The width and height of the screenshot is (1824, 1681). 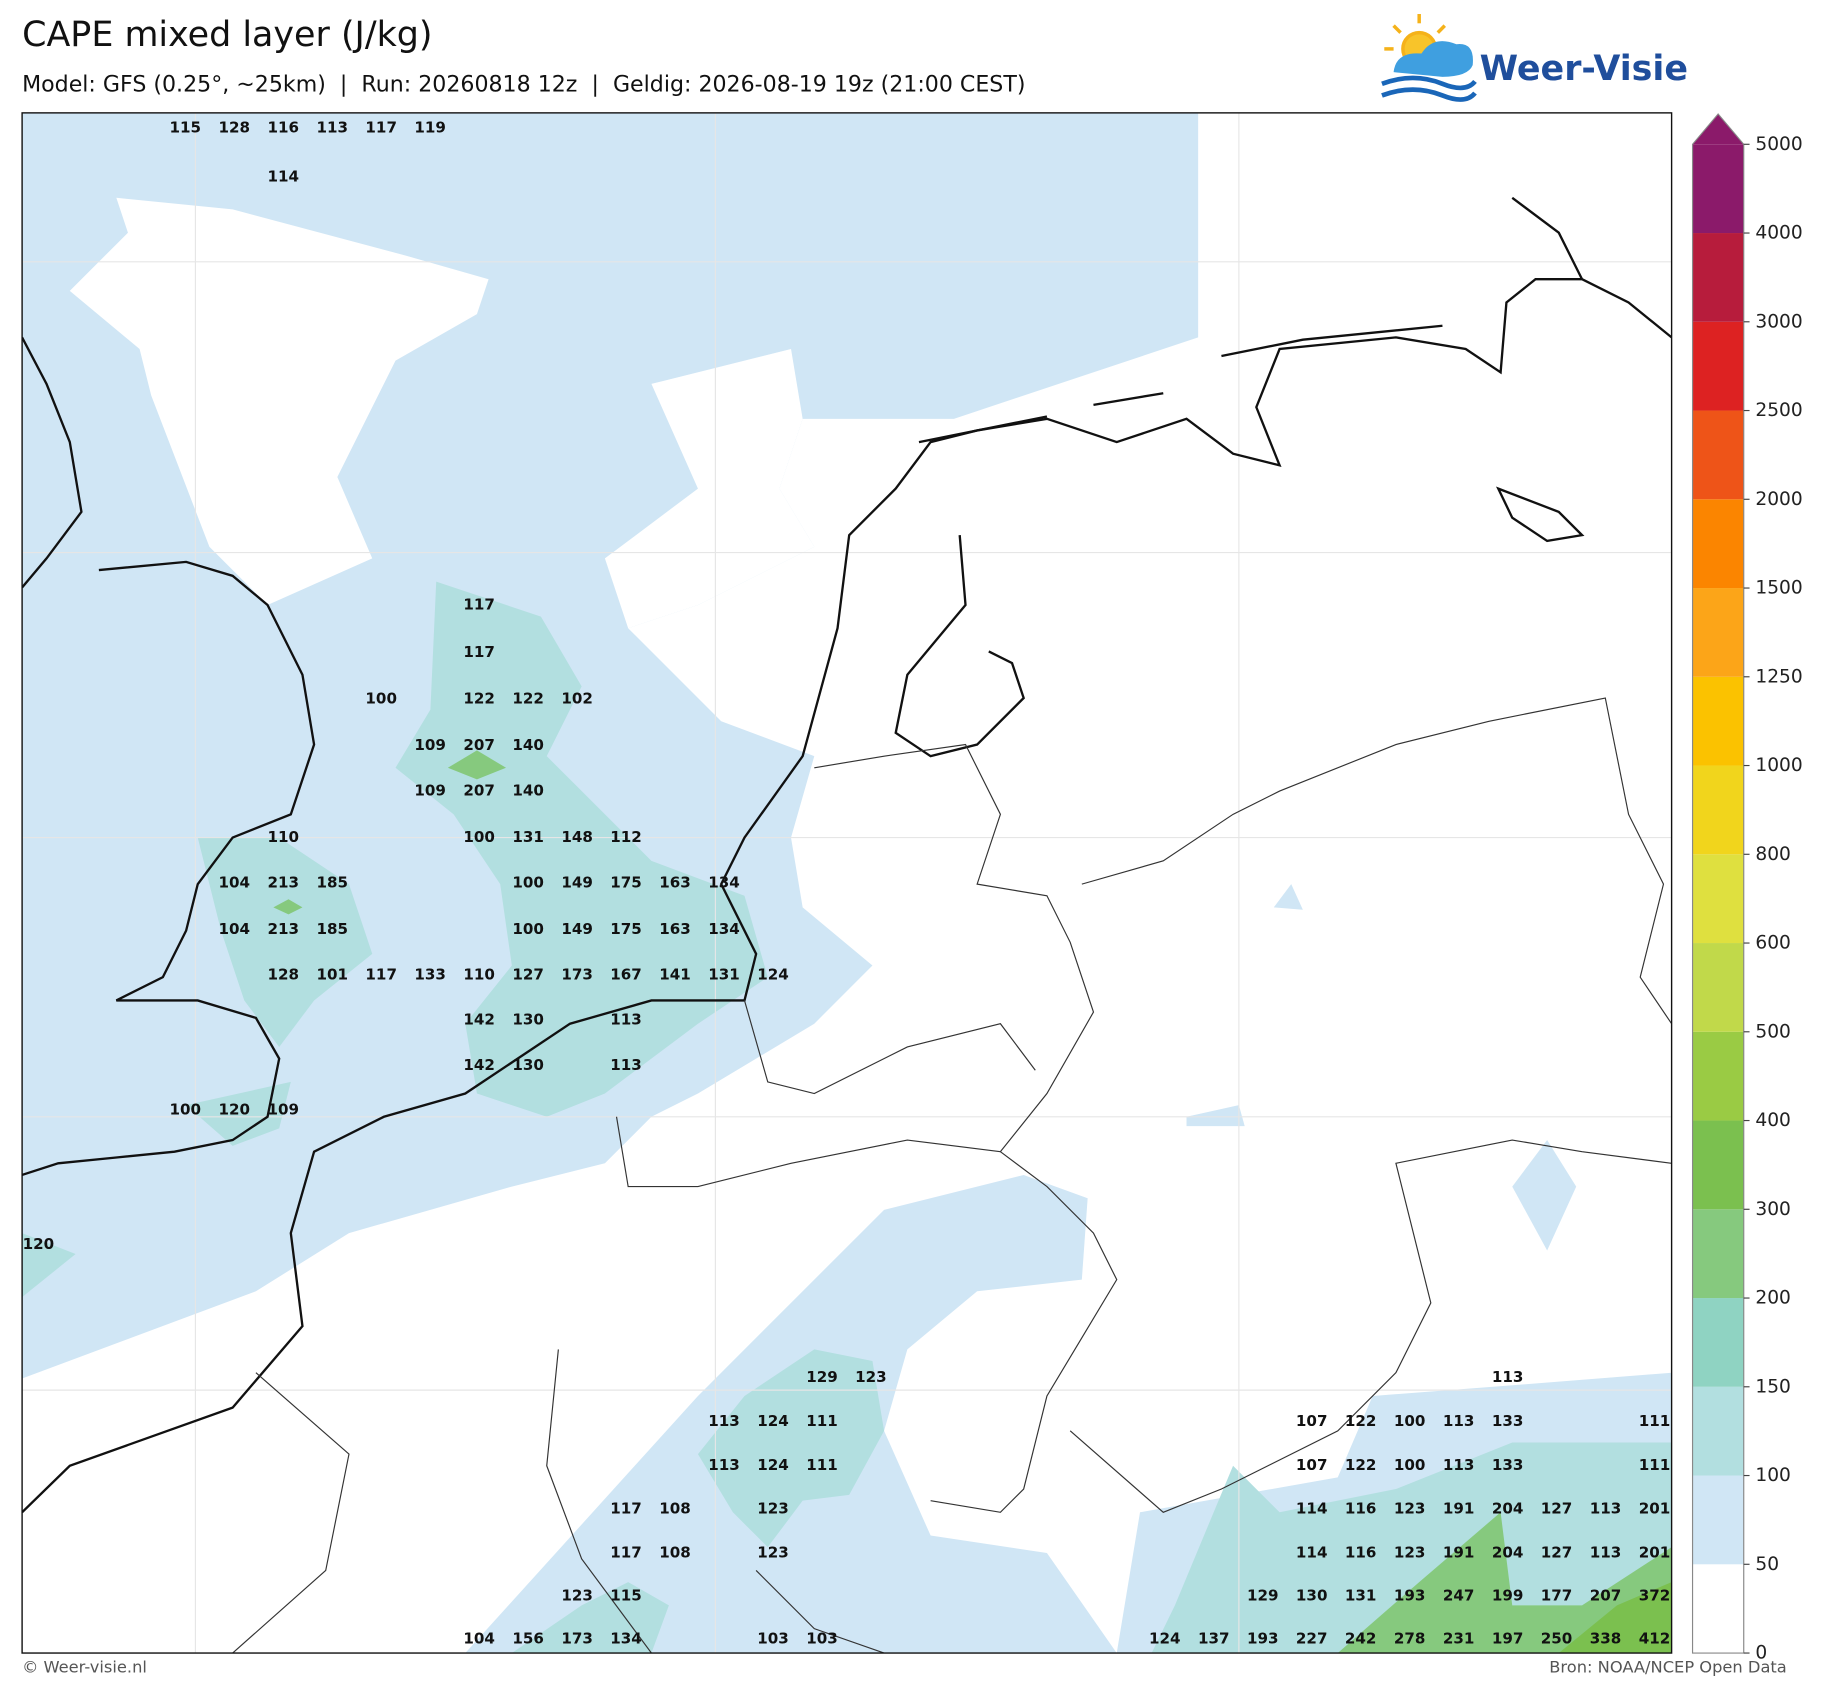 What do you see at coordinates (1459, 1553) in the screenshot?
I see `grid-value-label: 191` at bounding box center [1459, 1553].